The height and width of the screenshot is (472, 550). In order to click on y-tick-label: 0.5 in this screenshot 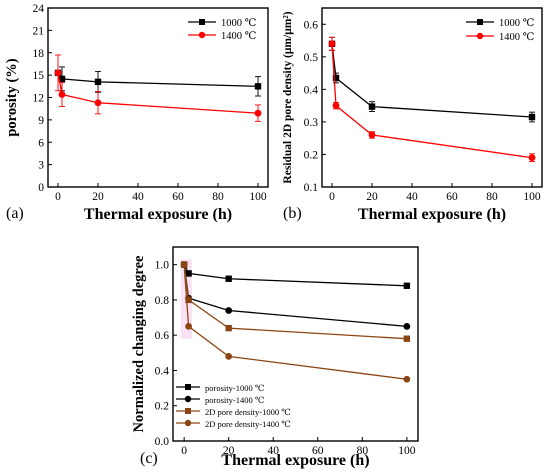, I will do `click(311, 58)`.